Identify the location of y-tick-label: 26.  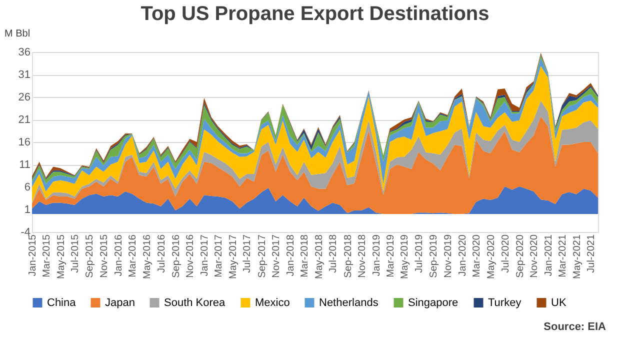
(24, 98).